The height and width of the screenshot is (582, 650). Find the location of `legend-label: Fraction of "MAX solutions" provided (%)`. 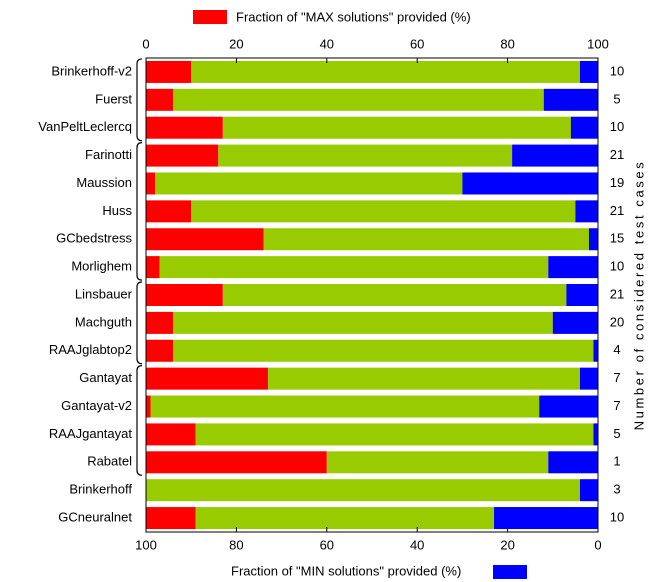

legend-label: Fraction of "MAX solutions" provided (%) is located at coordinates (353, 16).